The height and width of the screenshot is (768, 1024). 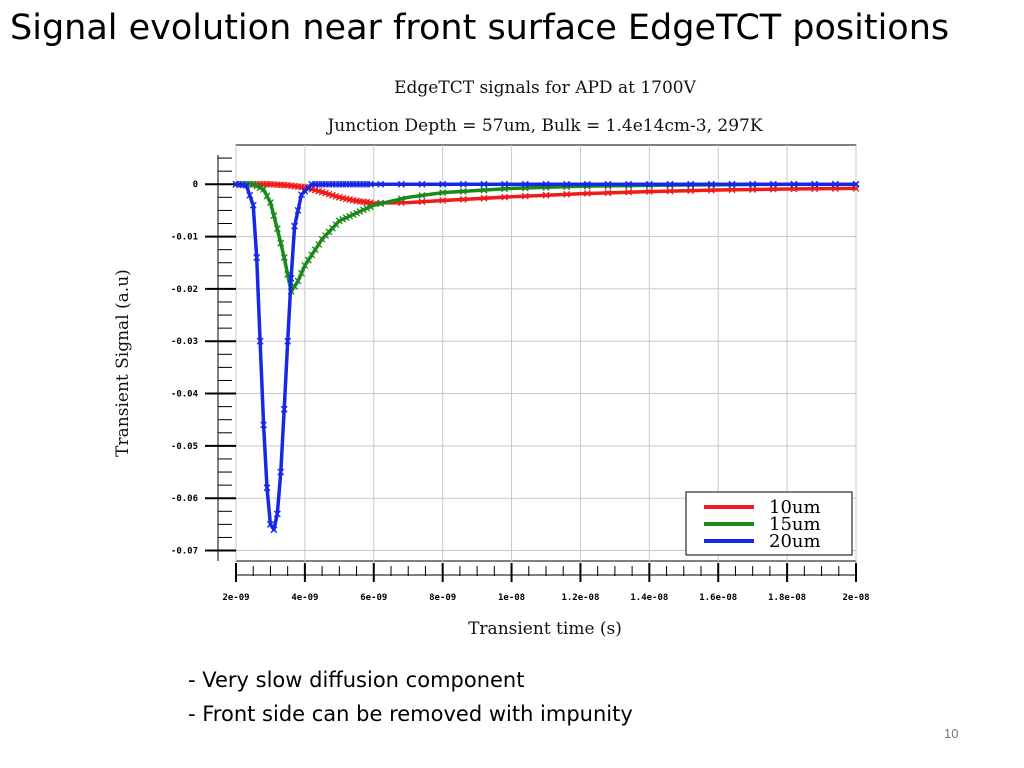 What do you see at coordinates (123, 363) in the screenshot?
I see `y-axis-label: Transient Signal (a.u)` at bounding box center [123, 363].